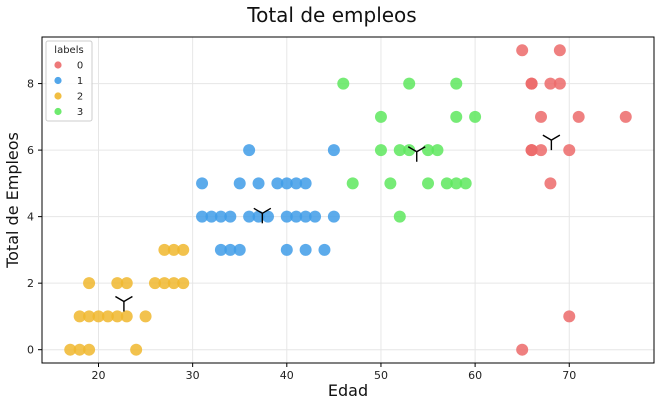 The image size is (660, 406). Describe the element at coordinates (475, 375) in the screenshot. I see `x-tick-label: 60` at that location.